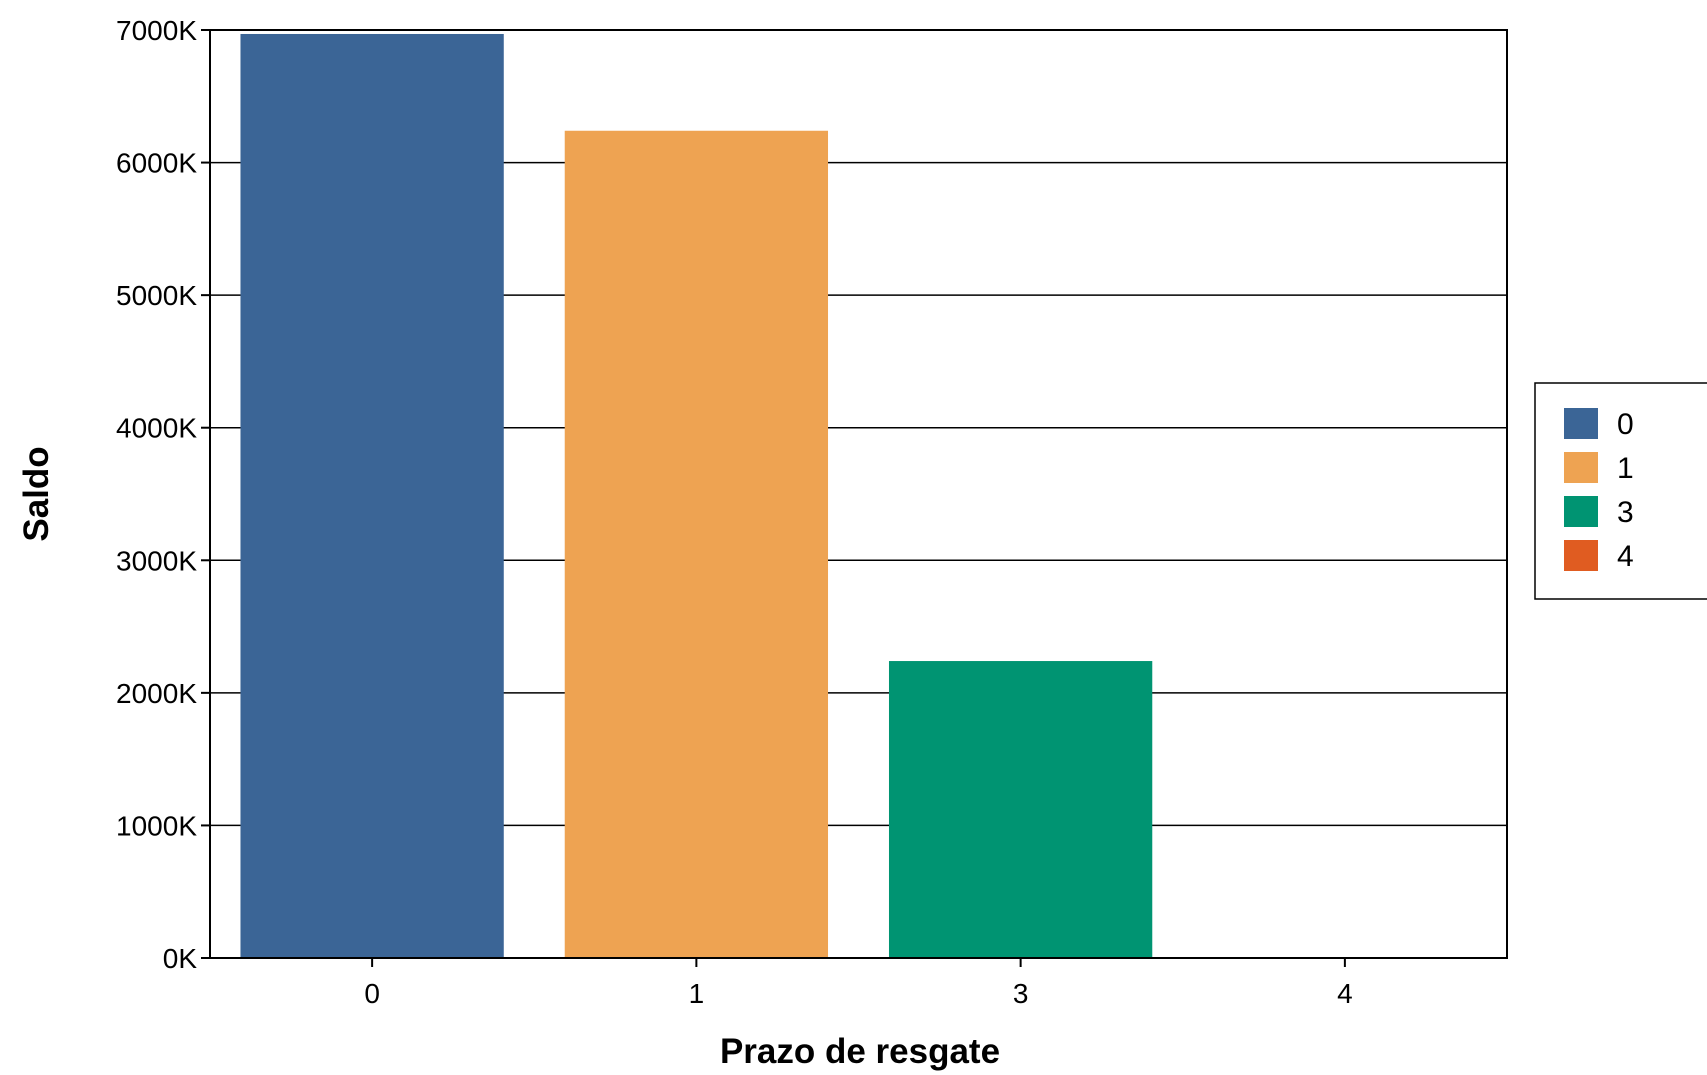  What do you see at coordinates (1625, 468) in the screenshot?
I see `legend-label-1: 1` at bounding box center [1625, 468].